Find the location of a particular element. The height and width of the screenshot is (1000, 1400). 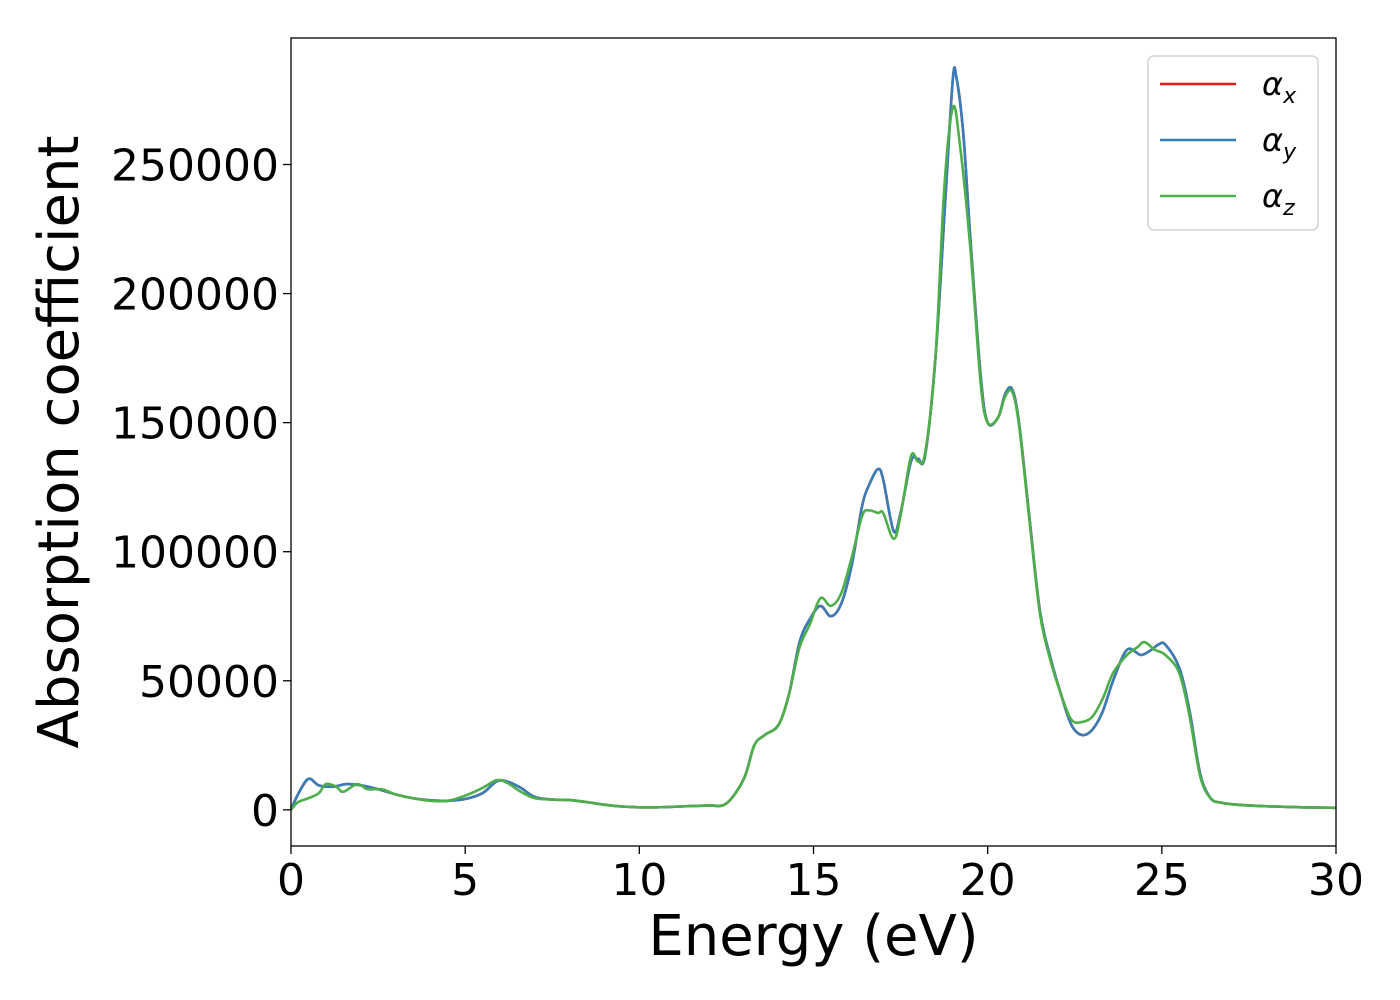

x-axis-ticks: 0 5 10 15 20 25 30 is located at coordinates (820, 876).